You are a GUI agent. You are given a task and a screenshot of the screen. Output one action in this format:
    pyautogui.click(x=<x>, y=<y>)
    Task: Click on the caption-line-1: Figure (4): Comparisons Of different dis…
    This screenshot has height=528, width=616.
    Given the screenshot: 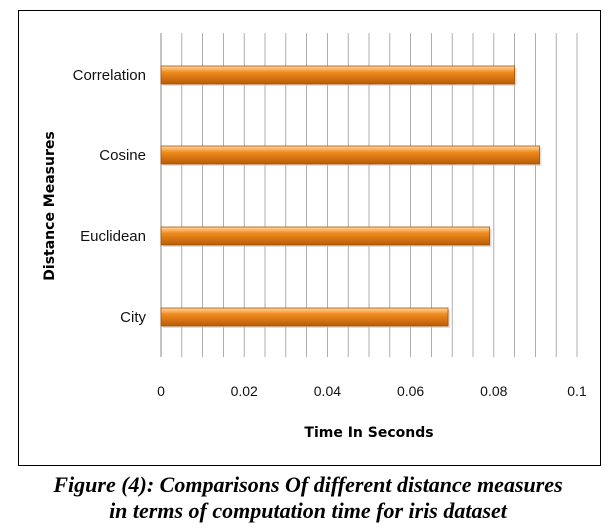 What is the action you would take?
    pyautogui.click(x=308, y=484)
    